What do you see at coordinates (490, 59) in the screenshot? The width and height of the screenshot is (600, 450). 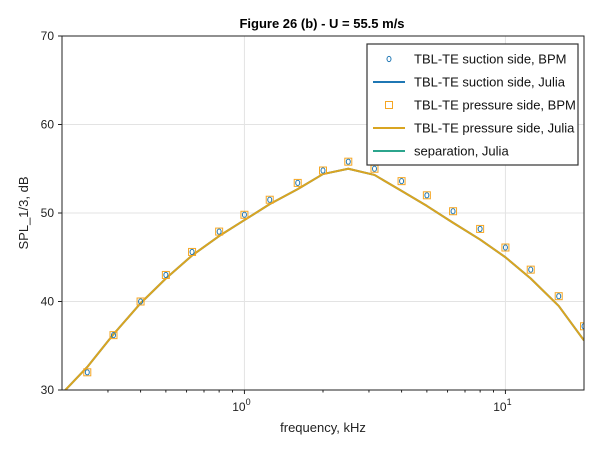 I see `legend-label-0: TBL-TE suction side, BPM` at bounding box center [490, 59].